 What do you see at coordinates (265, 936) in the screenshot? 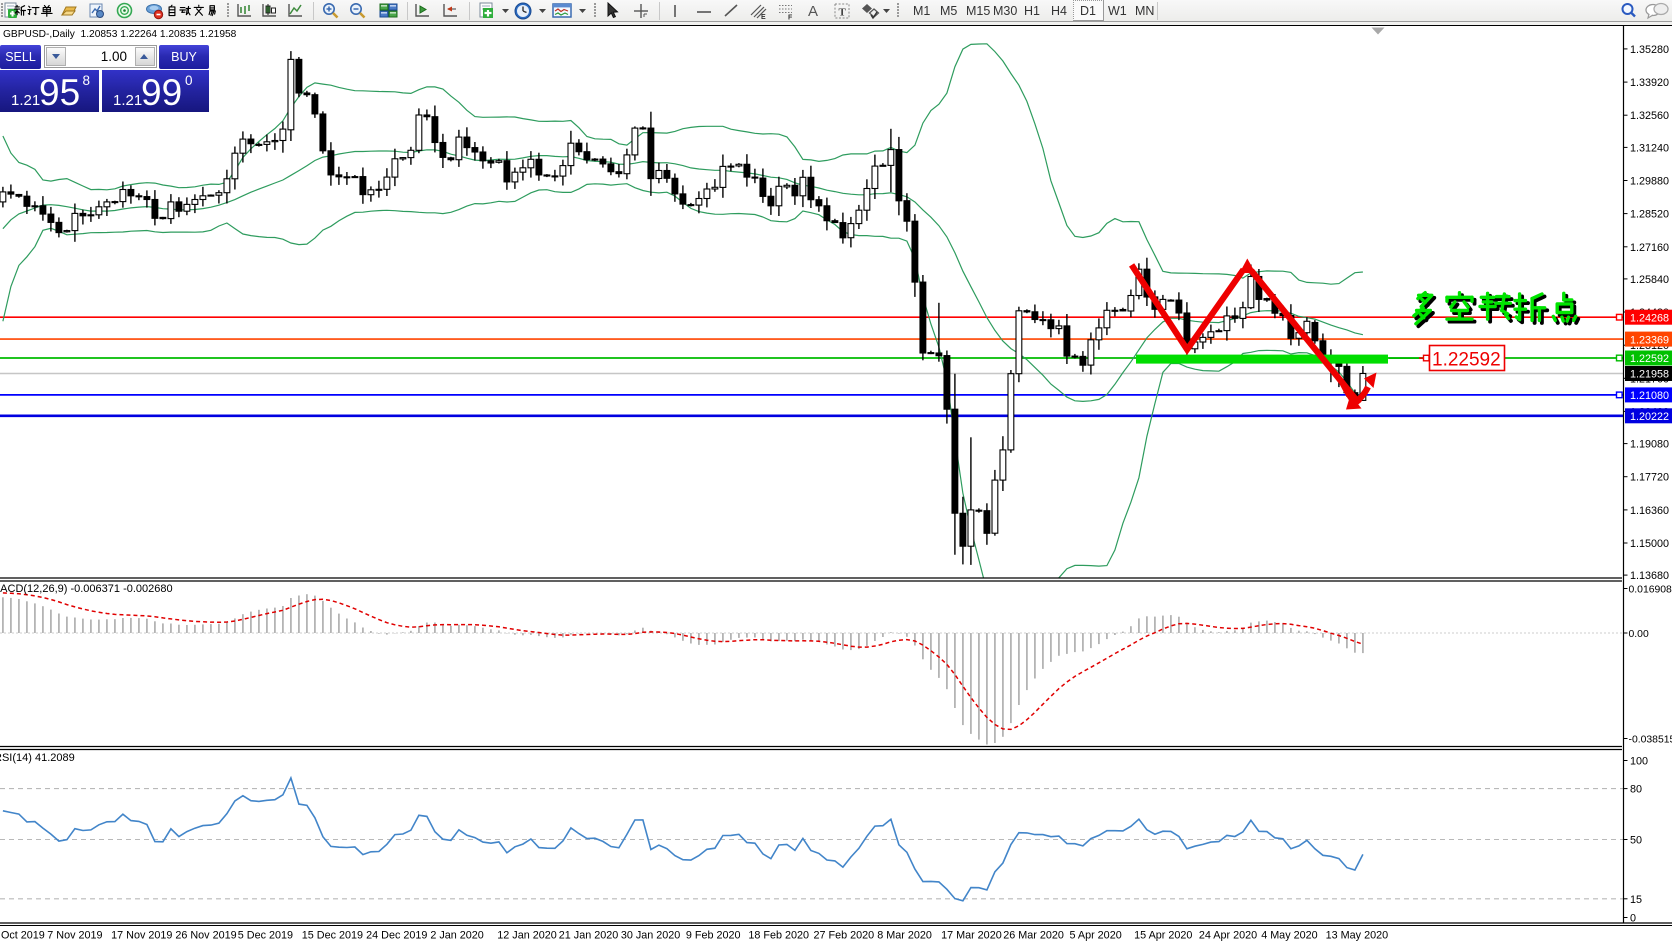
I see `svg-text: 5 Dec 2019` at bounding box center [265, 936].